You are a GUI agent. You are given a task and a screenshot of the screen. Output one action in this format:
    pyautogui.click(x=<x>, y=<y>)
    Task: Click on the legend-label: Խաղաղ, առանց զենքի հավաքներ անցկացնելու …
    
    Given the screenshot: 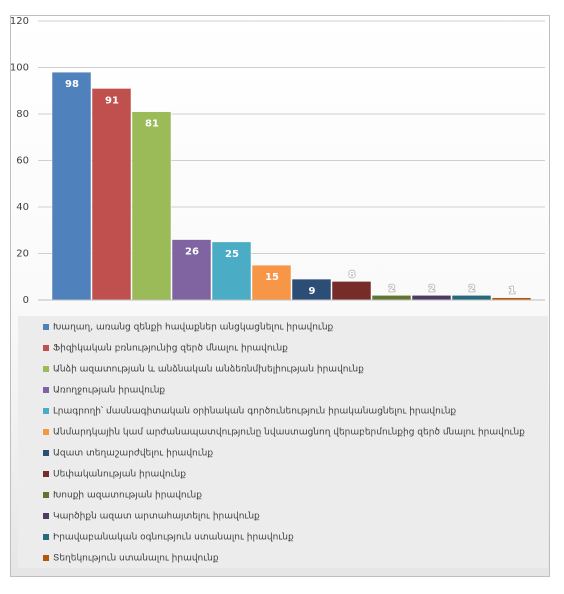 What is the action you would take?
    pyautogui.click(x=193, y=328)
    